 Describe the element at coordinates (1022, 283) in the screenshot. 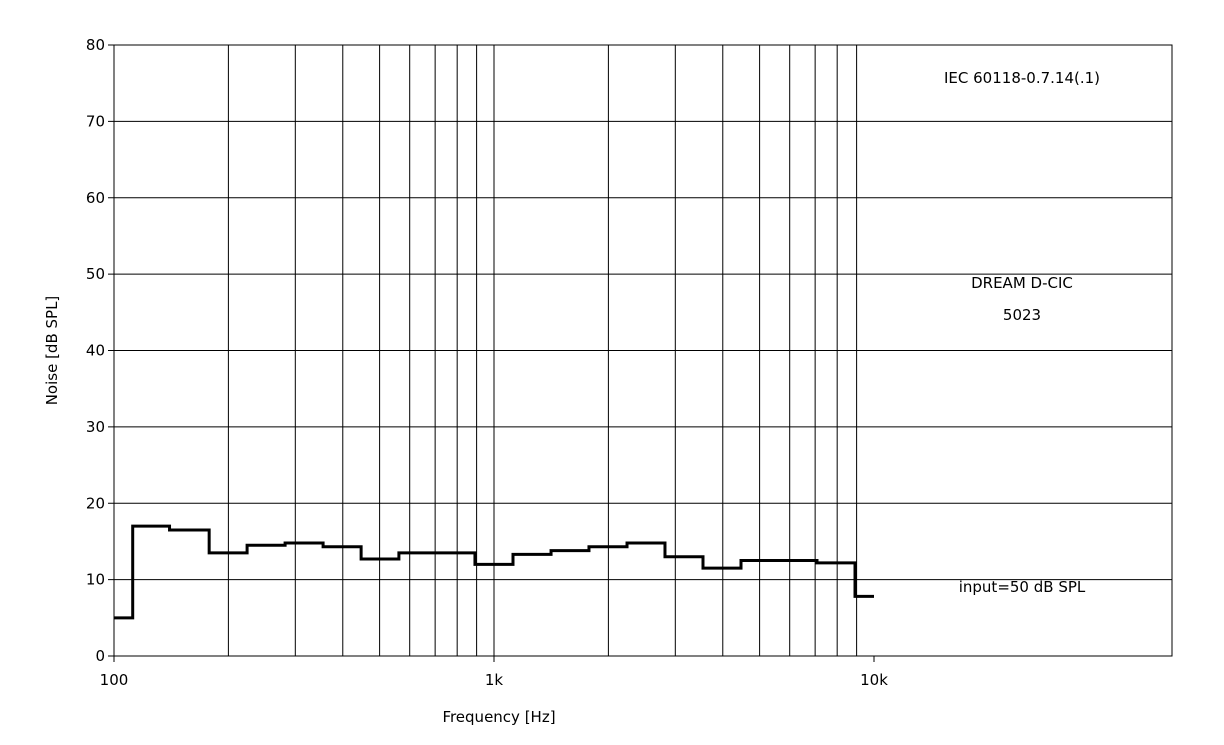

I see `device-name-annotation: DREAM D-CIC` at that location.